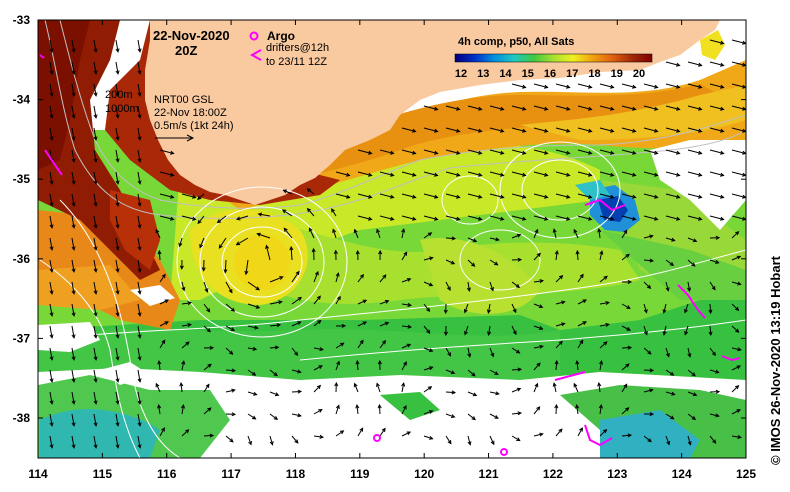  What do you see at coordinates (296, 62) in the screenshot?
I see `drifters-line2: to 23/11 12Z` at bounding box center [296, 62].